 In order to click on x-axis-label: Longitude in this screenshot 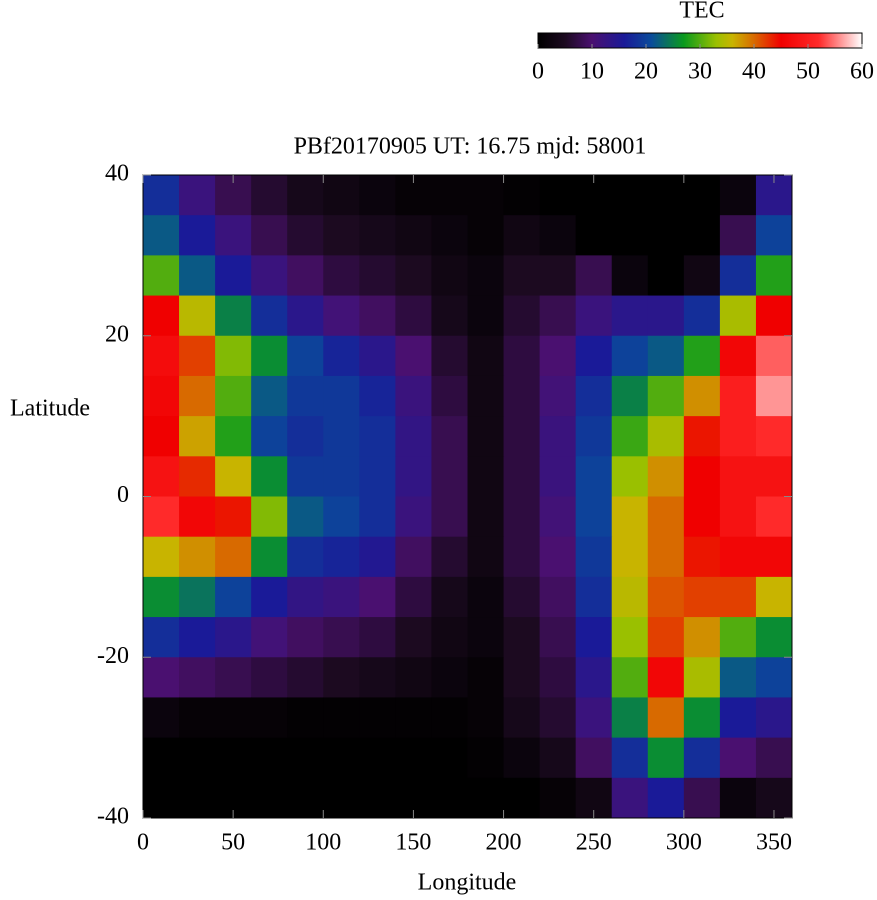, I will do `click(467, 883)`.